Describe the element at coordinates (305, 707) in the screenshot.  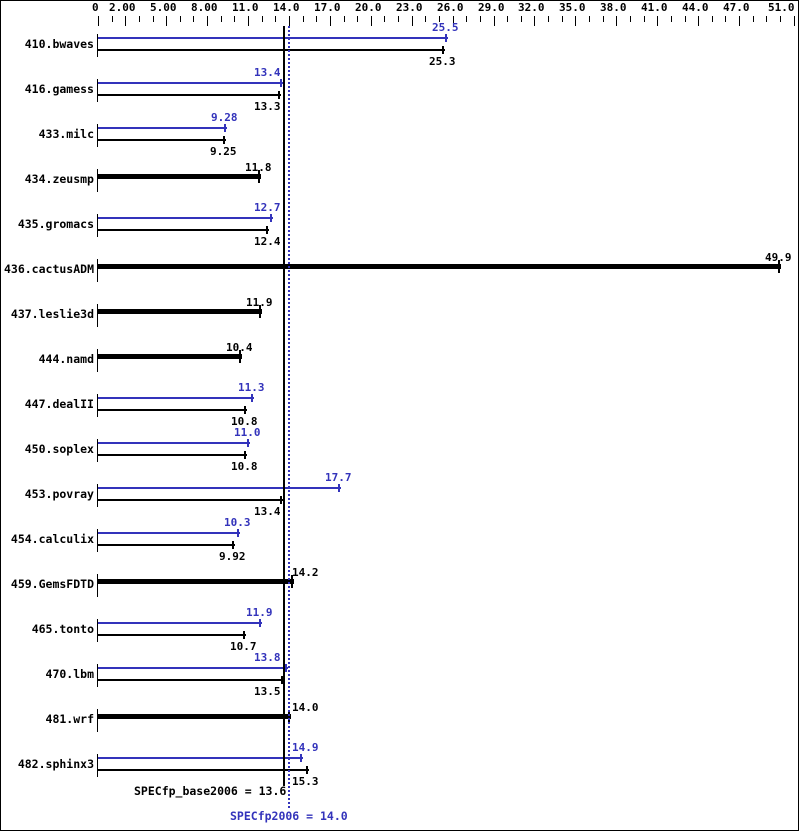
I see `base-value-label: 14.0` at that location.